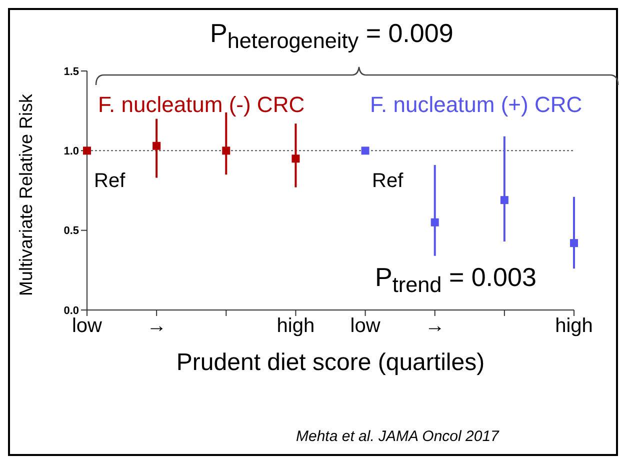 Image resolution: width=623 pixels, height=459 pixels. I want to click on annotation: P$_{trend}$ = 0.003, so click(455, 280).